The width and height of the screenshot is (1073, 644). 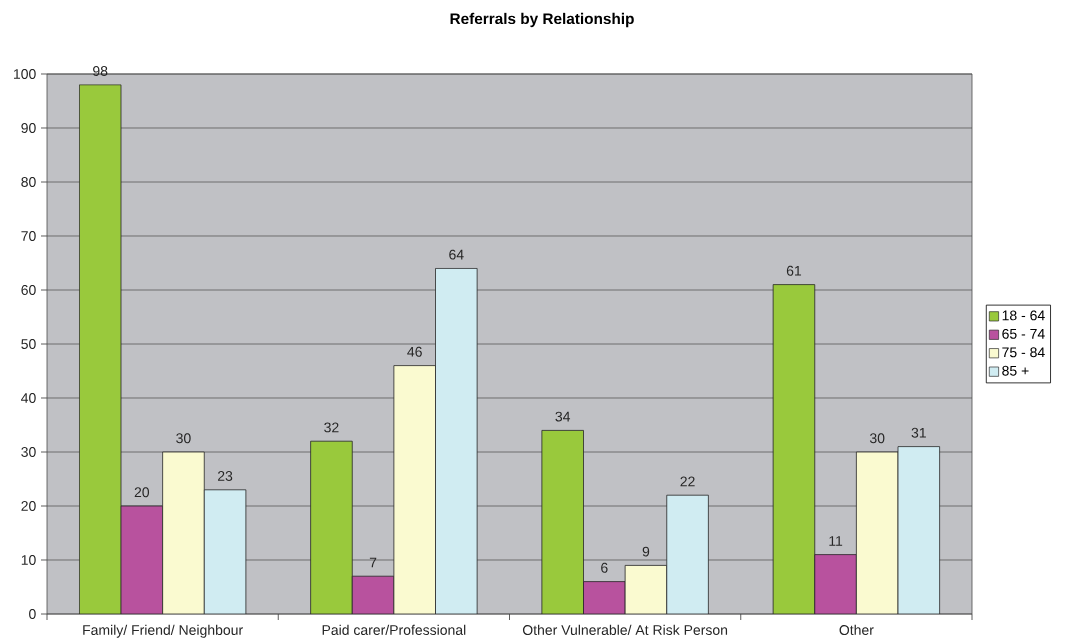 I want to click on data-label: 11, so click(x=836, y=541).